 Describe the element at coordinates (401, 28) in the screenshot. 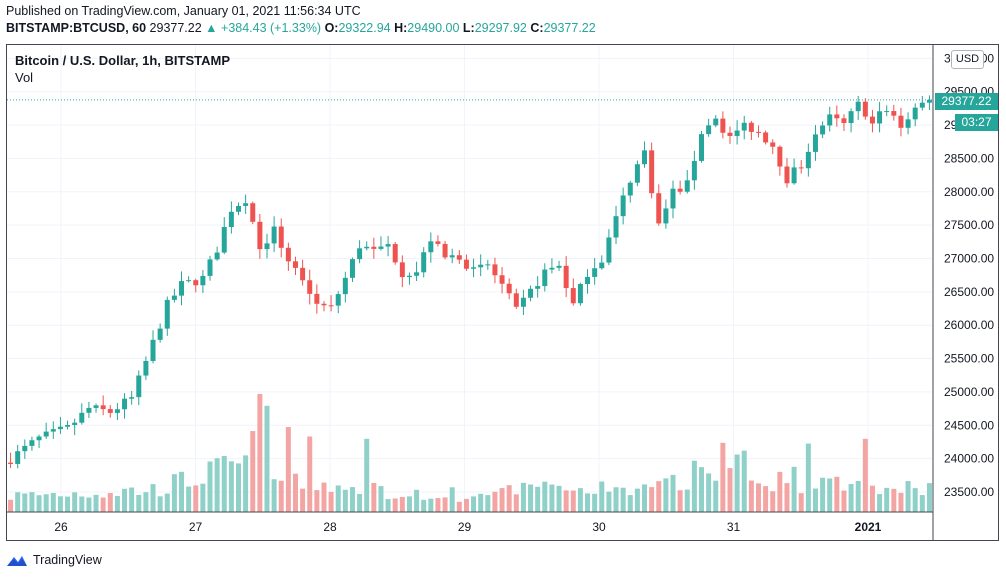

I see `high-label: H:` at that location.